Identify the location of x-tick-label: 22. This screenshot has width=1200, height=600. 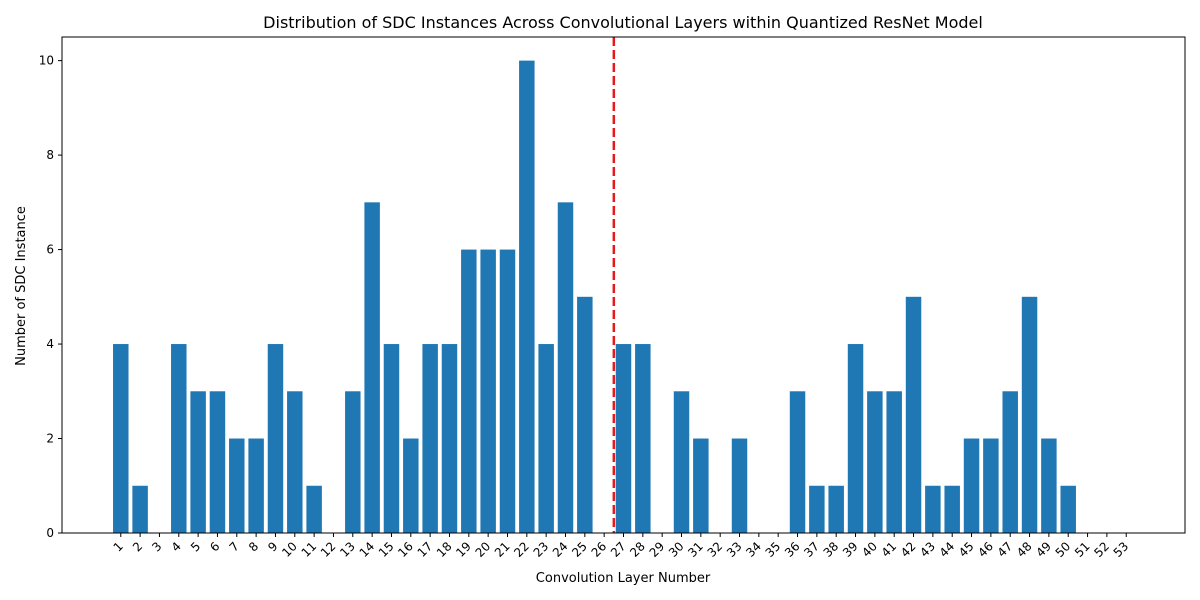
(521, 549).